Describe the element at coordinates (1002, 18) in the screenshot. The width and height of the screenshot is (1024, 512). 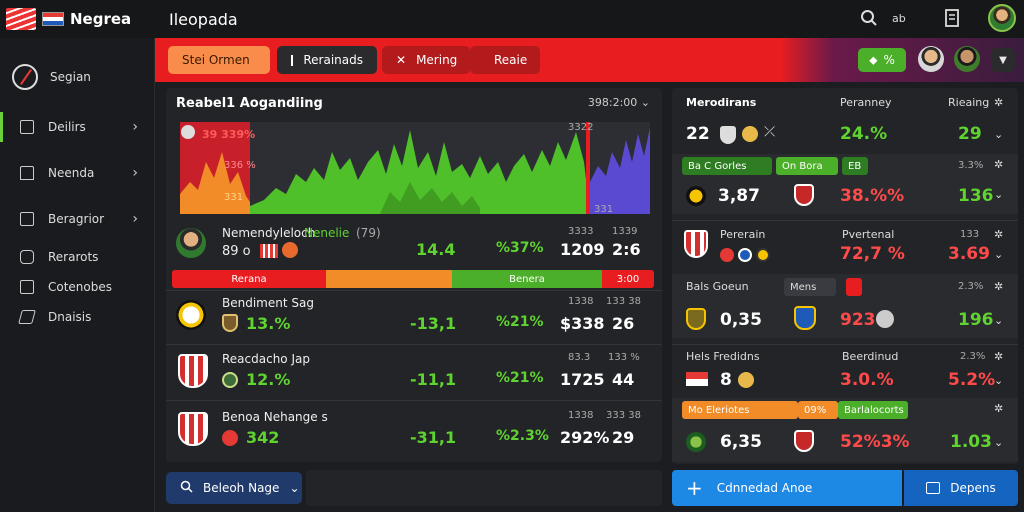
I see `user-avatar` at that location.